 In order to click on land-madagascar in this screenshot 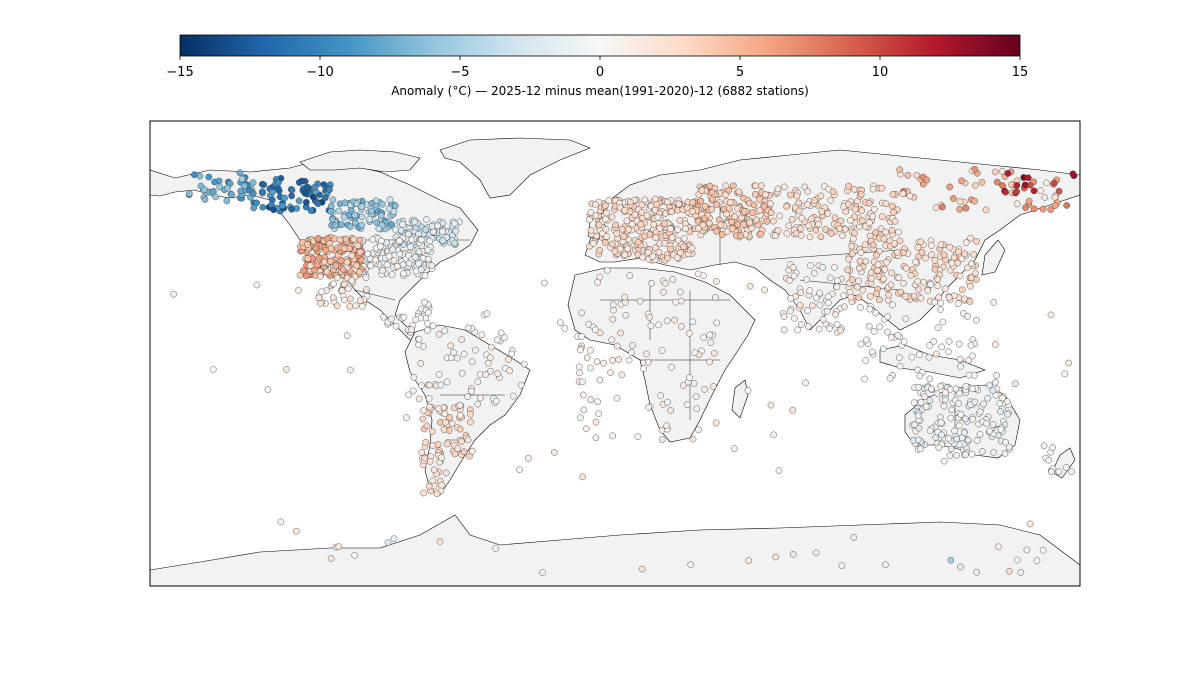, I will do `click(740, 399)`.